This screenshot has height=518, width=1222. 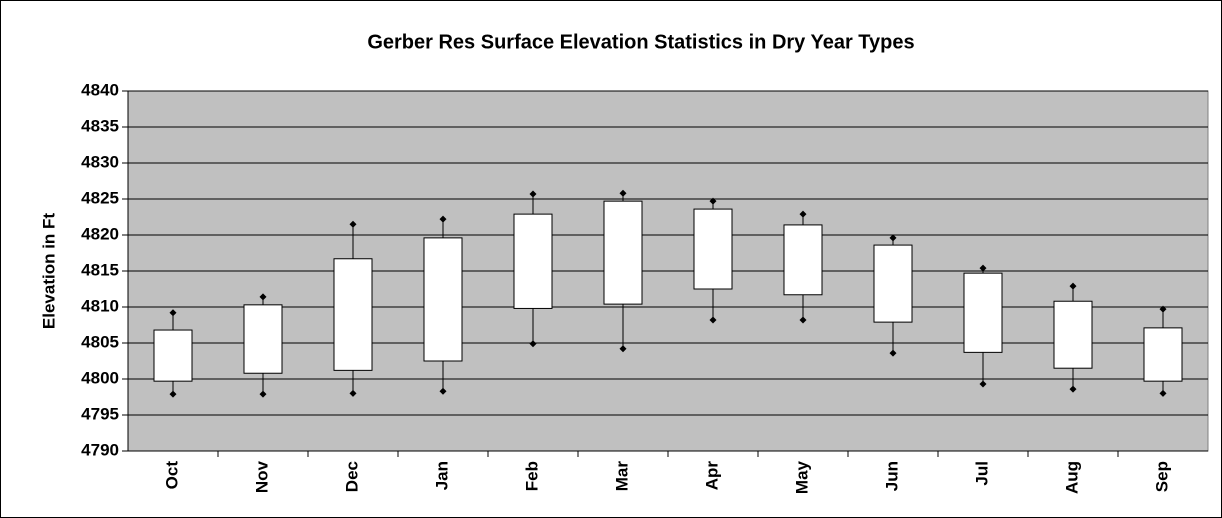 I want to click on y-tick-label: 4835, so click(x=100, y=125).